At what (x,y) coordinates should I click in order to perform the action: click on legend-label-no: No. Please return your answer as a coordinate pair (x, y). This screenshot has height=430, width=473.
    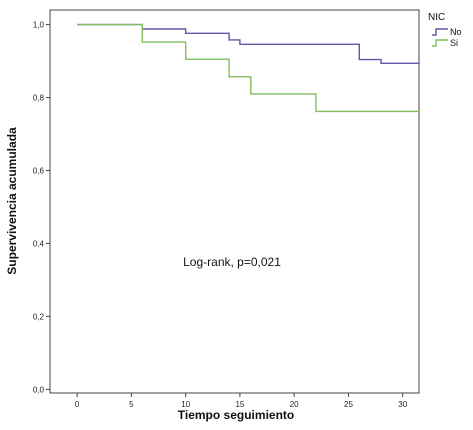
    Looking at the image, I should click on (456, 32).